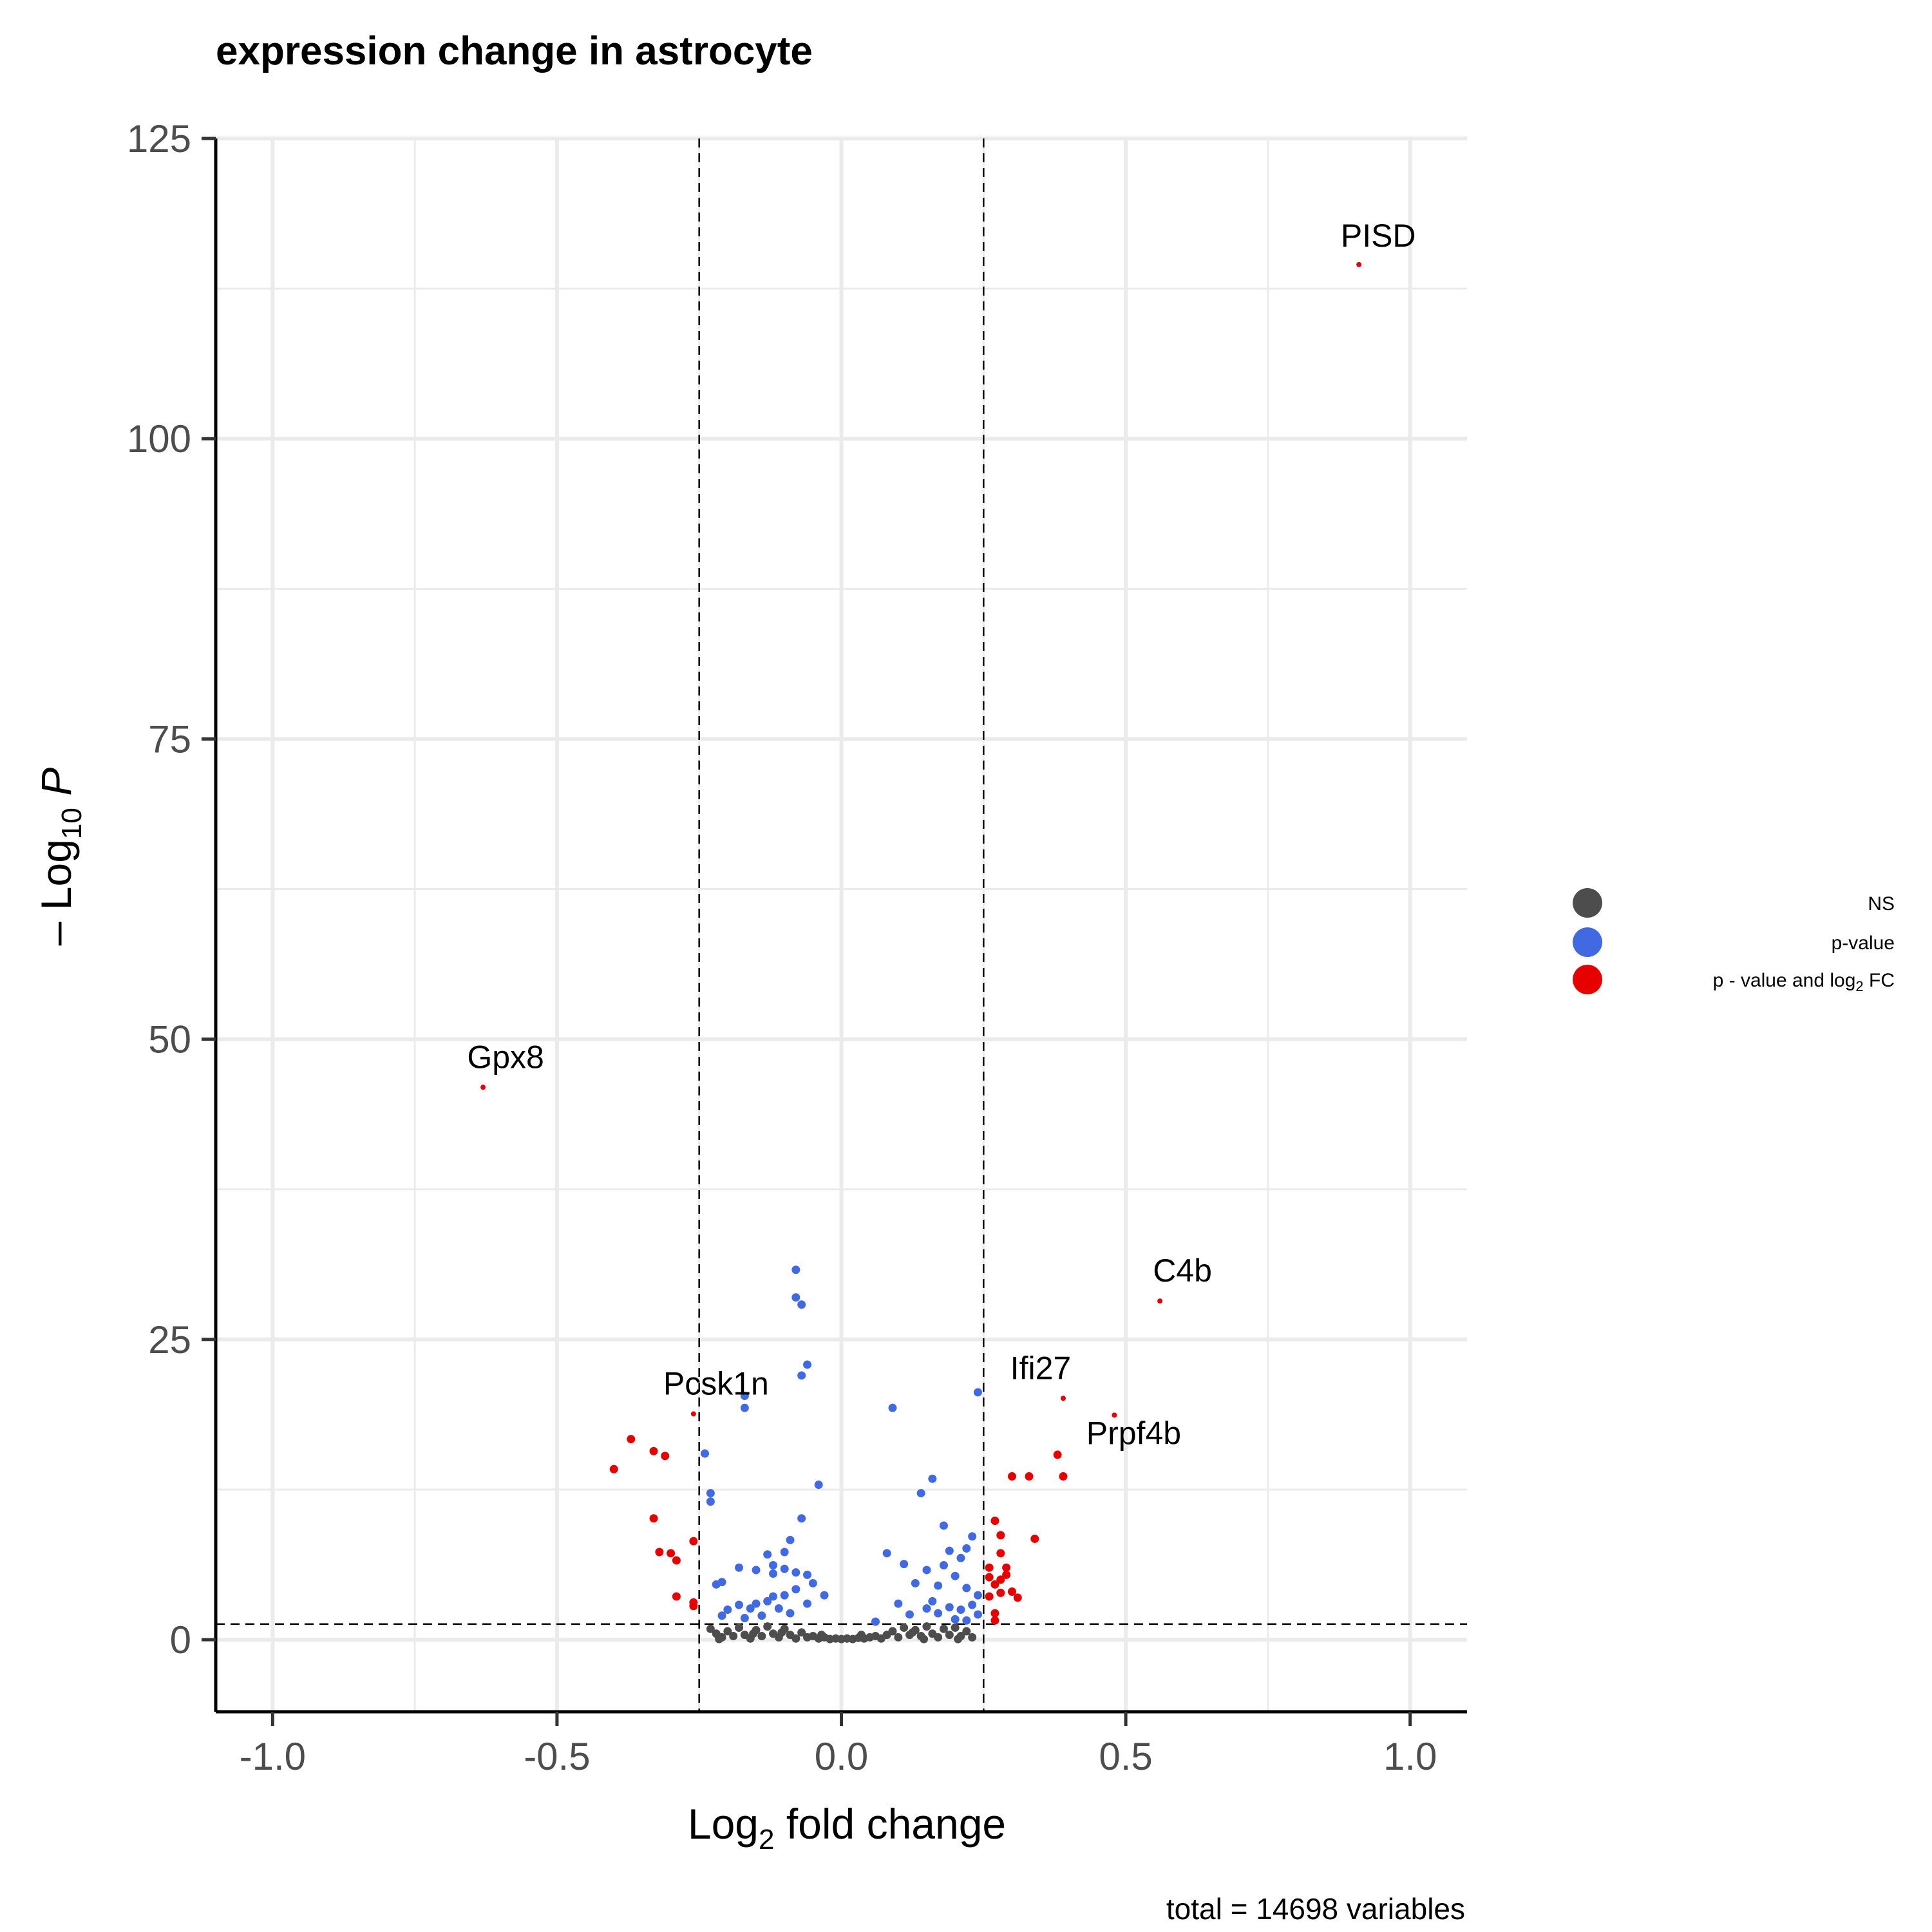 This screenshot has height=1932, width=1932. I want to click on x-tick-label: 0.0, so click(842, 1756).